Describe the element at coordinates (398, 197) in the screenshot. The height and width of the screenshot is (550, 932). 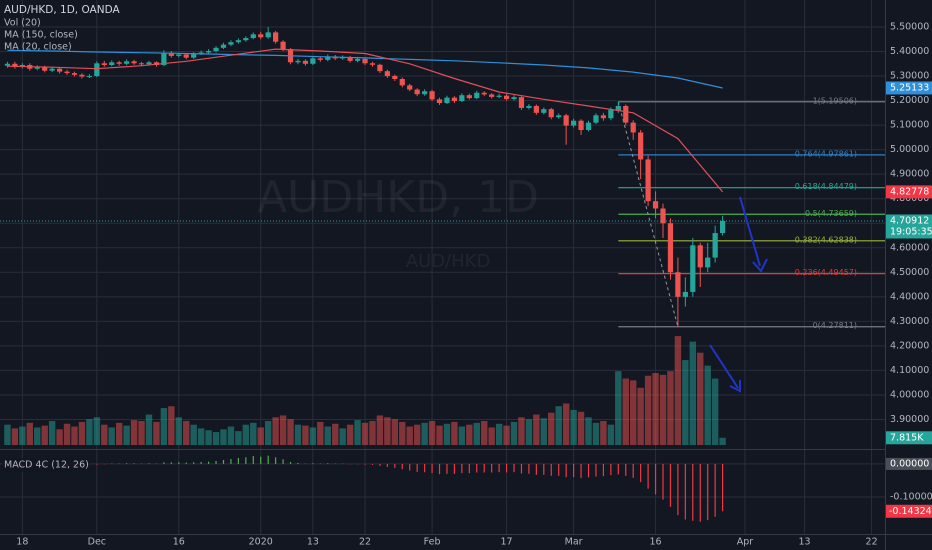
I see `watermark: AUDHKD, 1D` at that location.